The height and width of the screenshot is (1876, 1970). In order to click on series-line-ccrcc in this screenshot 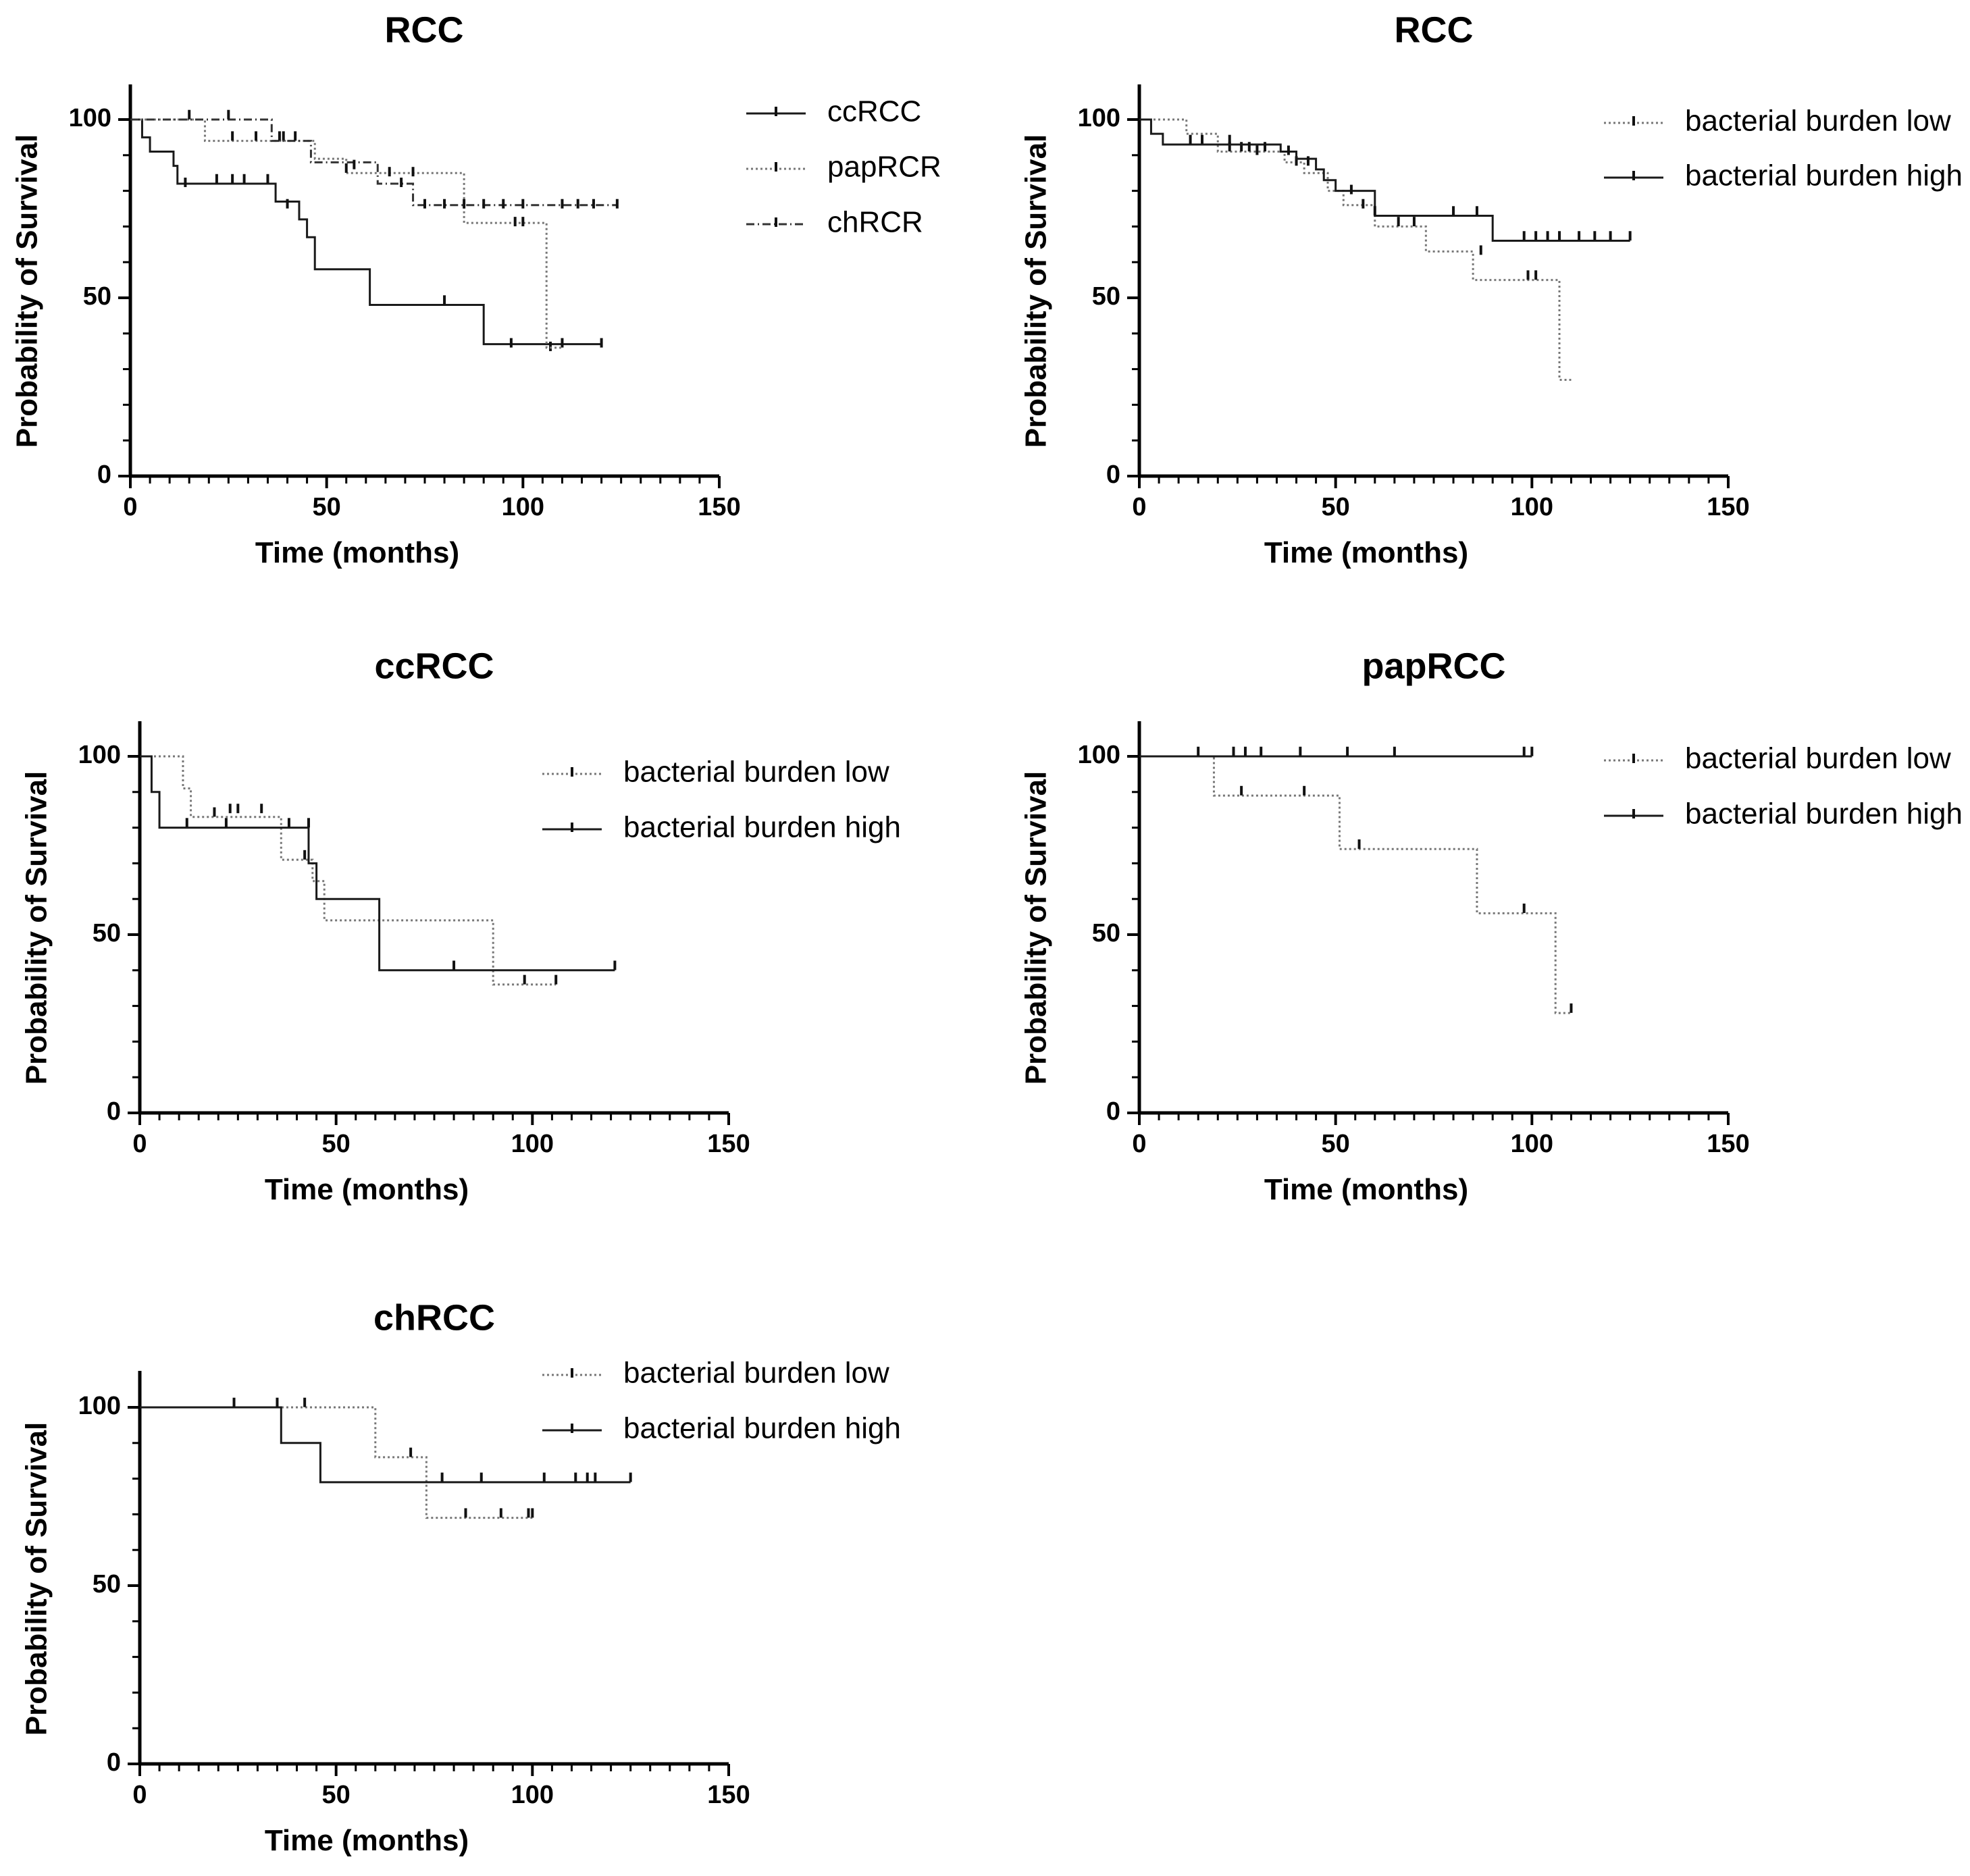, I will do `click(366, 232)`.